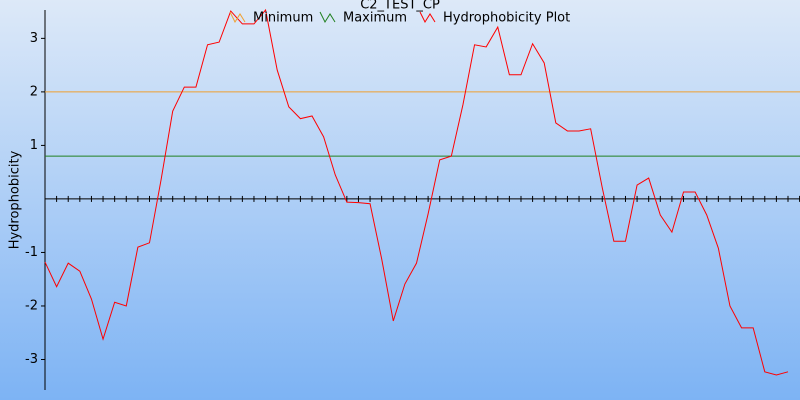 This screenshot has width=800, height=400. Describe the element at coordinates (34, 38) in the screenshot. I see `y-tick-label: 3` at that location.